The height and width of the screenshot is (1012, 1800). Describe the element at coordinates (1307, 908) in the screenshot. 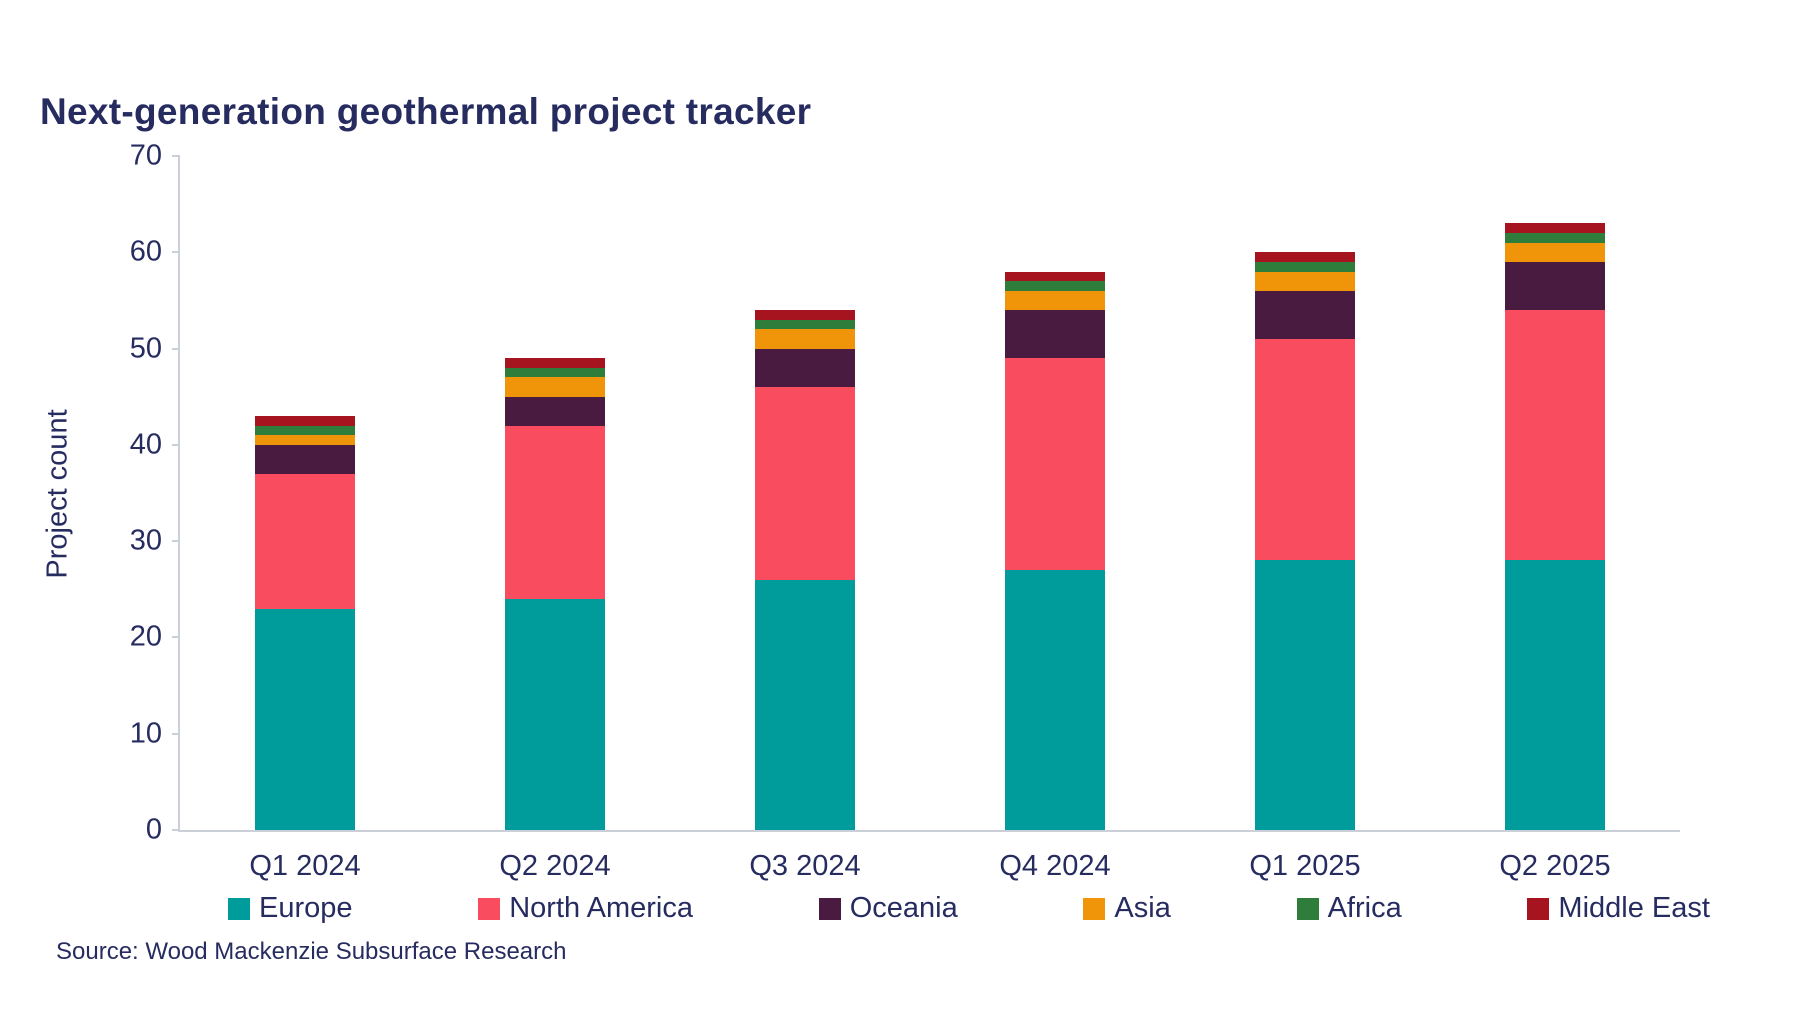

I see `legend-swatch-africa` at that location.